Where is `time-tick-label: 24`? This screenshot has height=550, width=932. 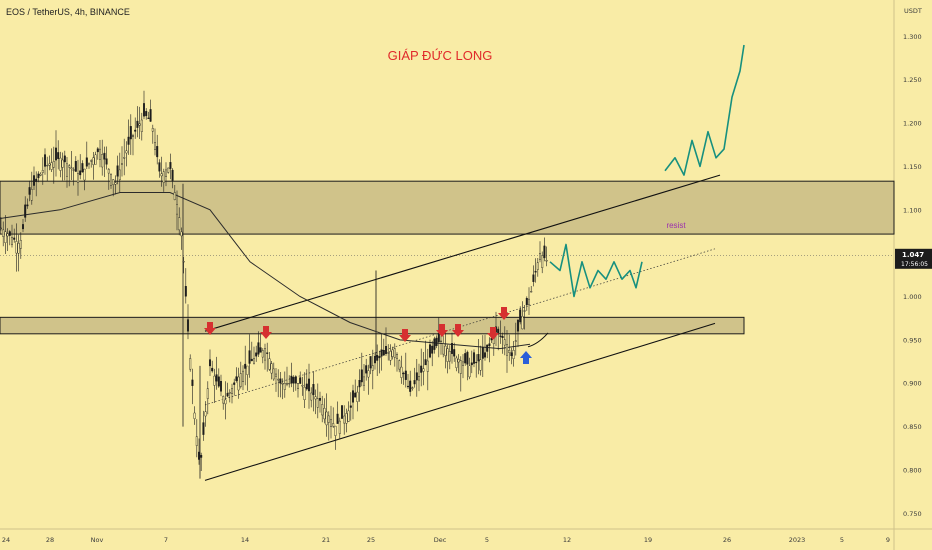
time-tick-label: 24 is located at coordinates (6, 540).